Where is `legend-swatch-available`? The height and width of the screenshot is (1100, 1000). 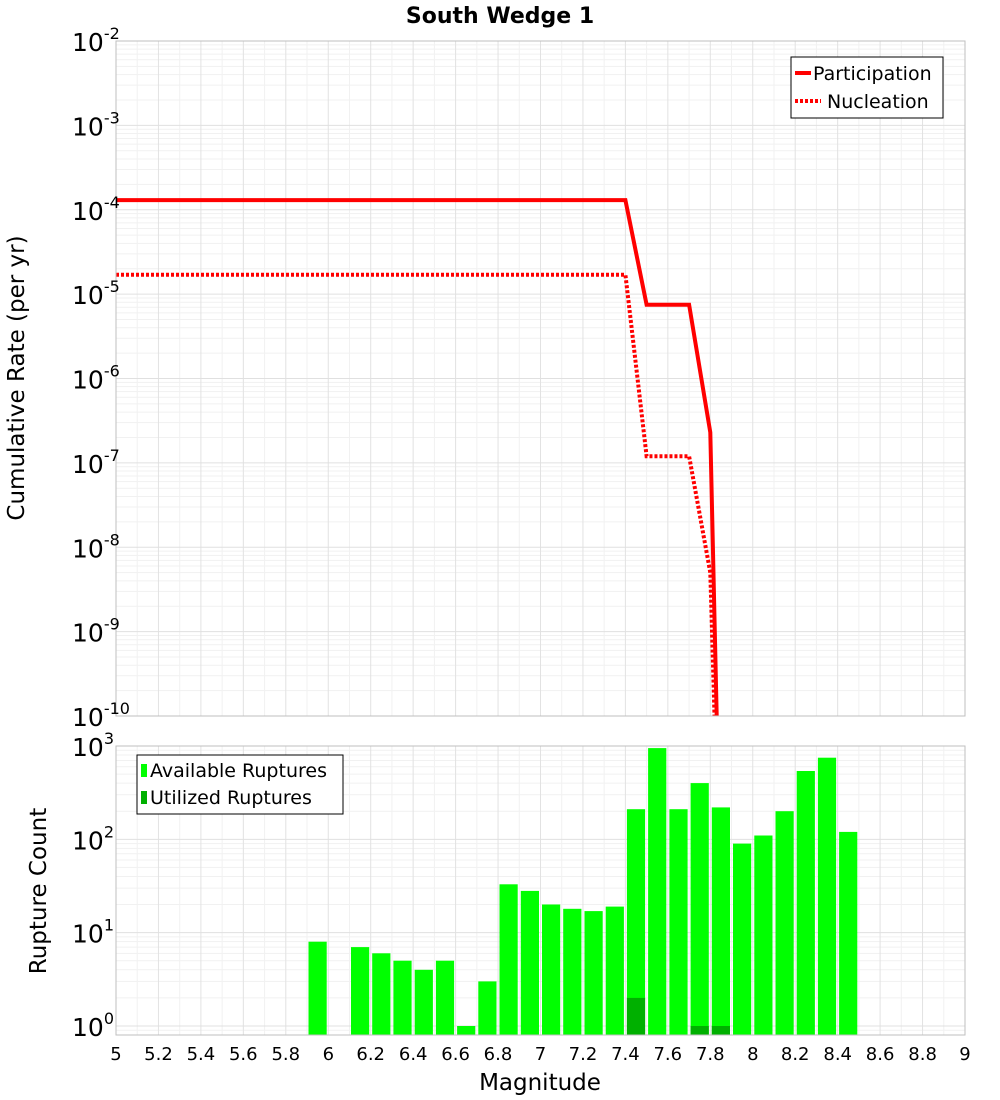
legend-swatch-available is located at coordinates (144, 770).